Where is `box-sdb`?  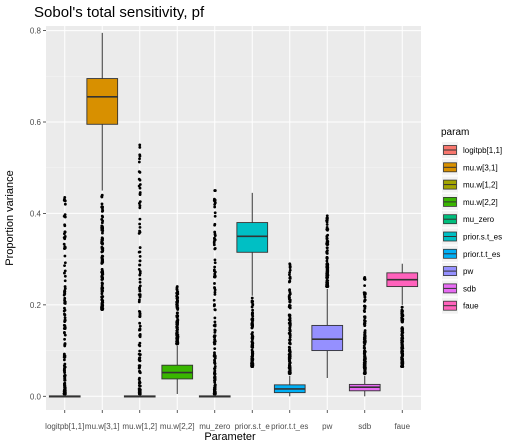
box-sdb is located at coordinates (364, 336).